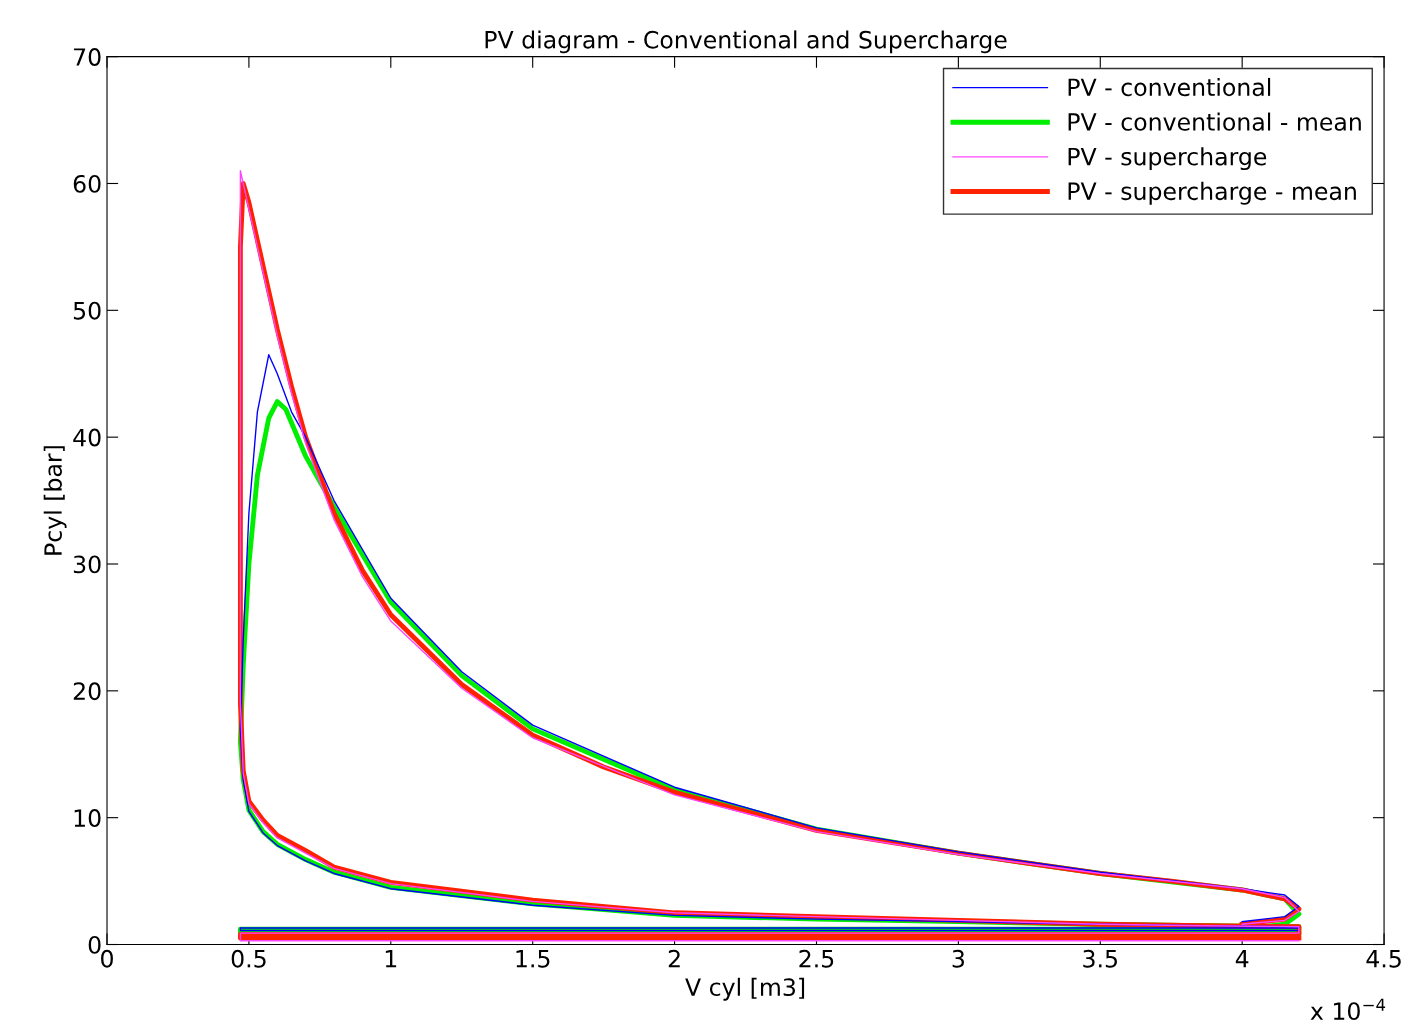 The width and height of the screenshot is (1408, 1030). I want to click on x-tick-label: 3, so click(958, 958).